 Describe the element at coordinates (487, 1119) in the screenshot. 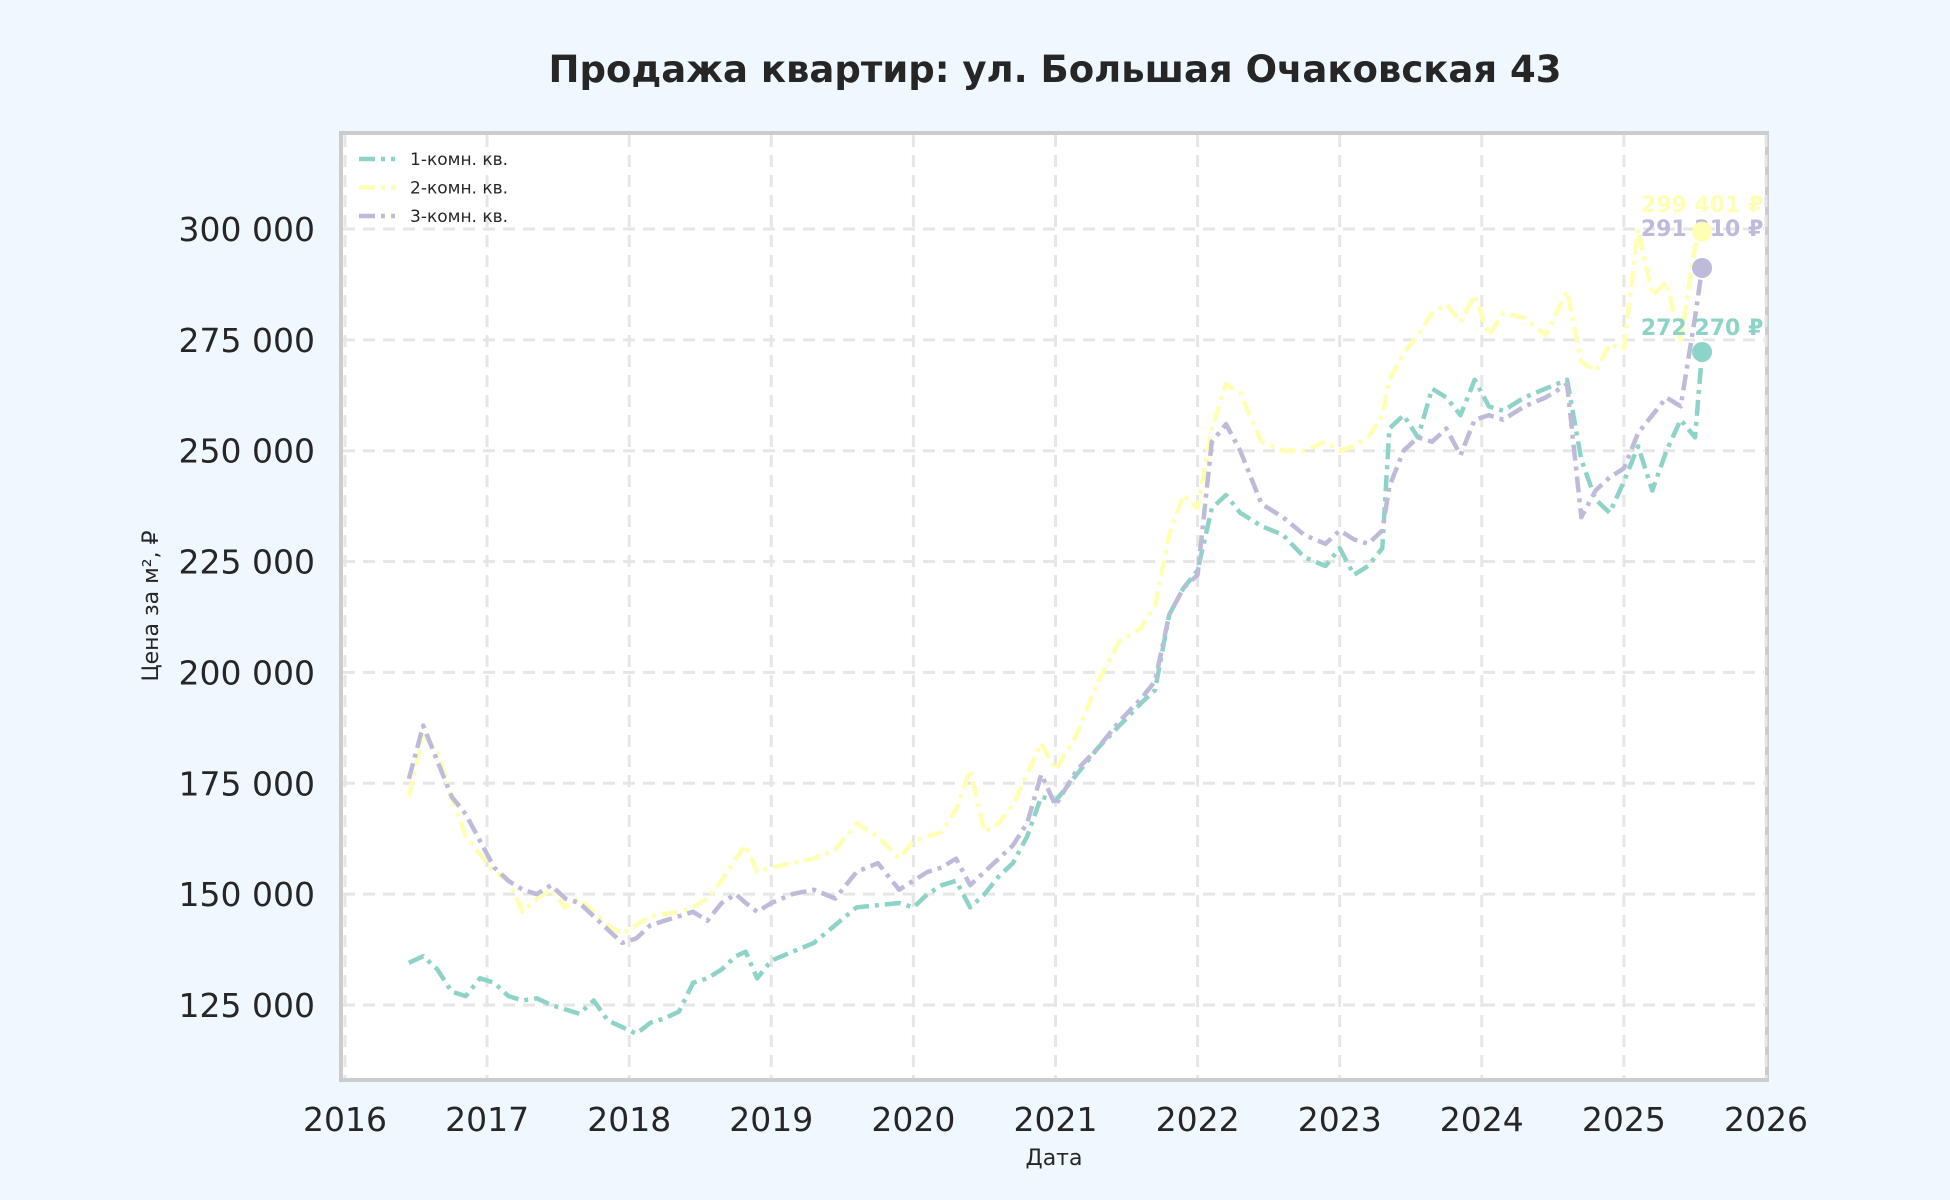

I see `x-tick-label: 2017` at that location.